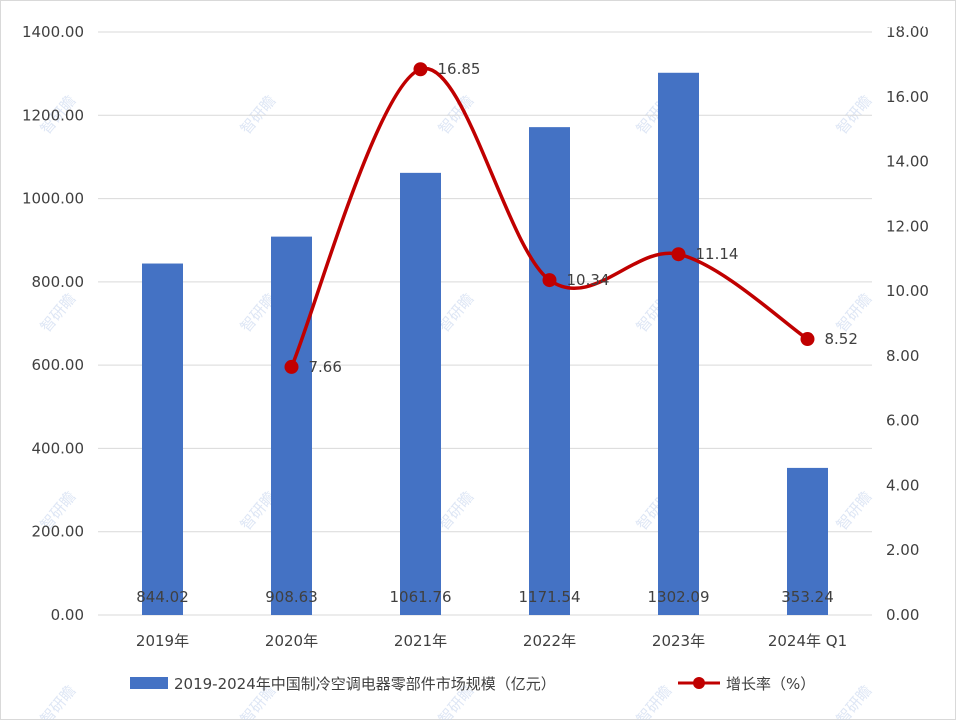  Describe the element at coordinates (491, 641) in the screenshot. I see `x-axis-ticks: 2019年 2020年 2021年 2022年 2023年 2024年 Q1` at that location.